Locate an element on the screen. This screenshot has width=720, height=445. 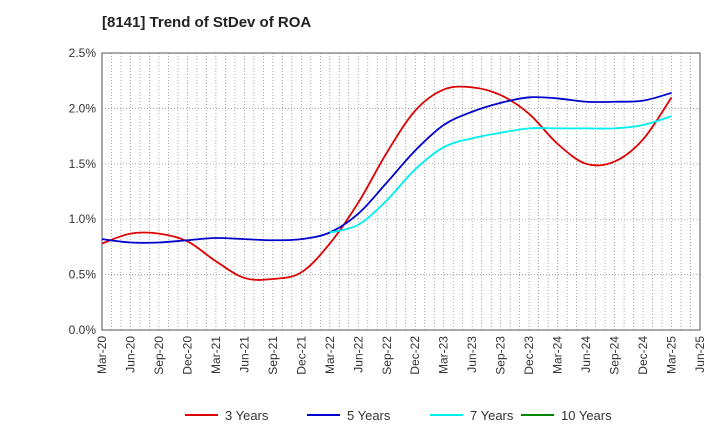
y-tick-label: 2.0% is located at coordinates (83, 108).